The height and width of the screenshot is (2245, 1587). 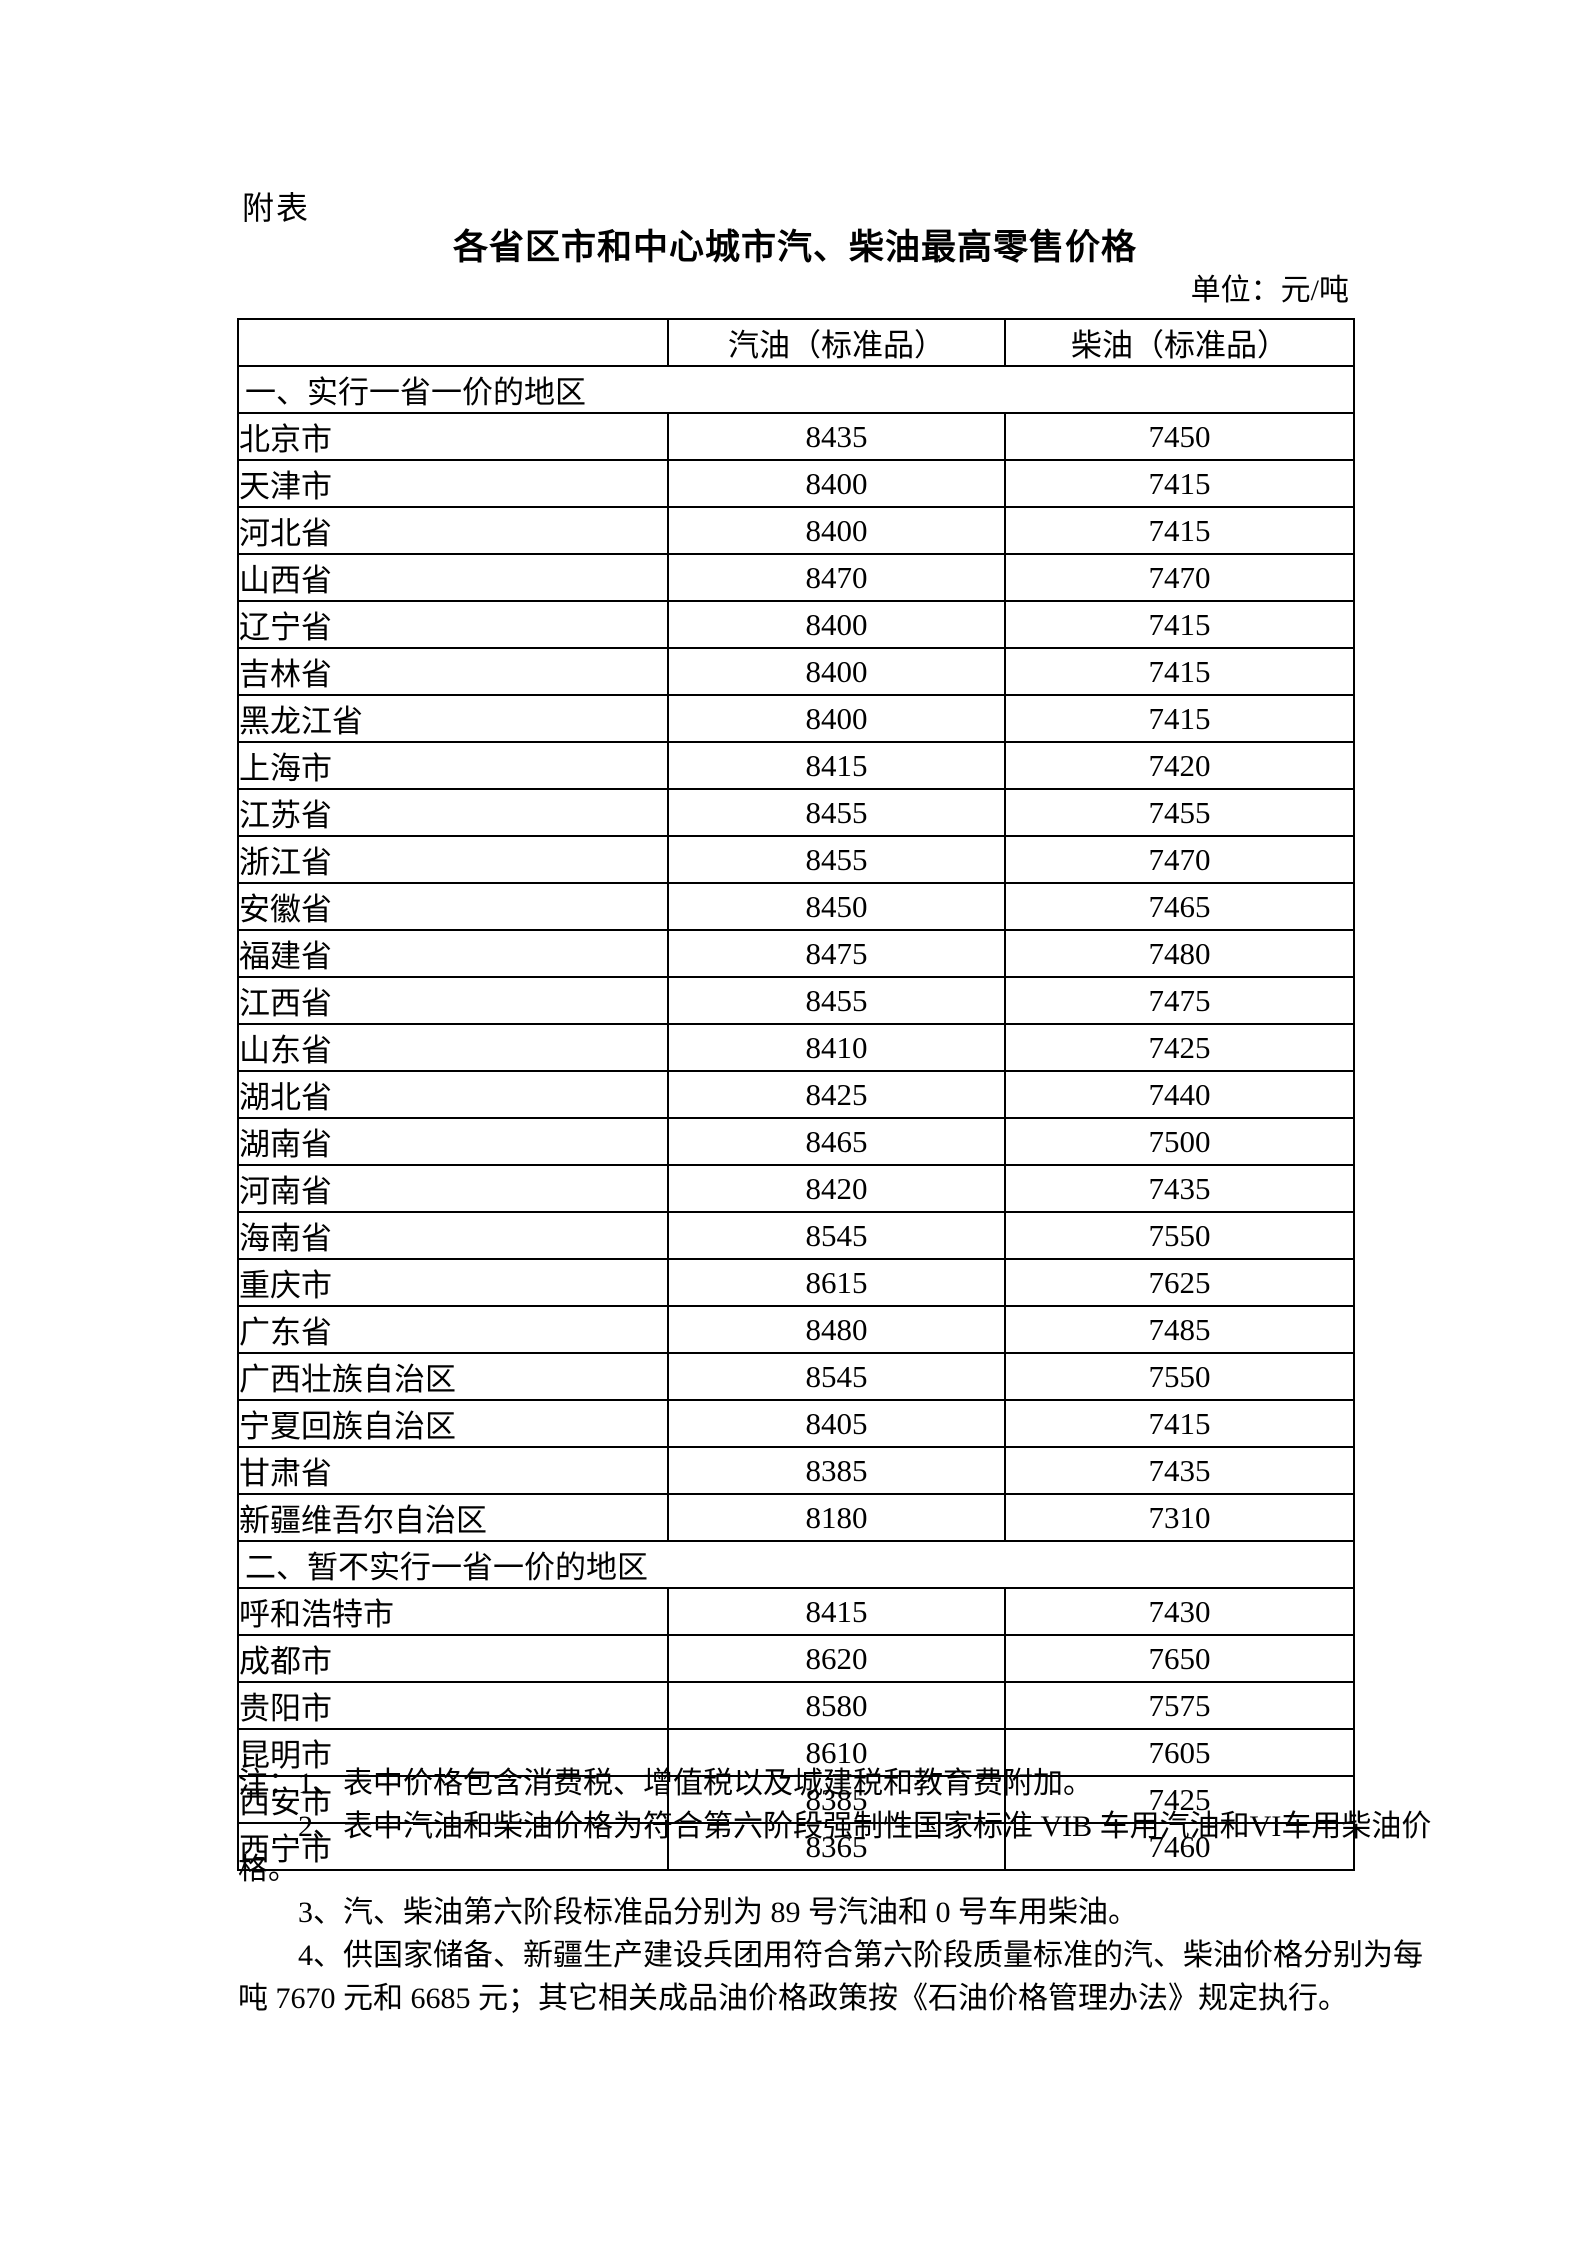 I want to click on gasoline-price-cell: 8435, so click(x=836, y=436).